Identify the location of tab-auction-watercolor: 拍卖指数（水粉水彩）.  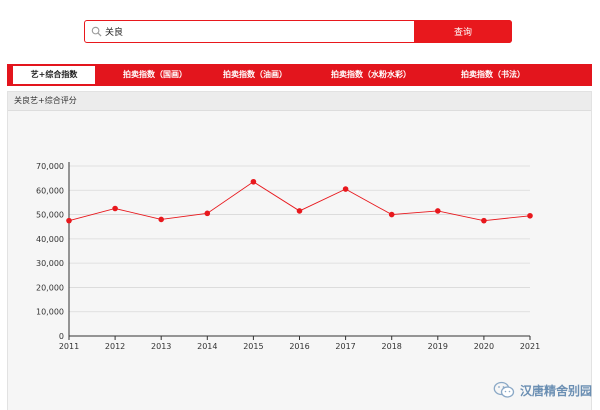
(371, 74).